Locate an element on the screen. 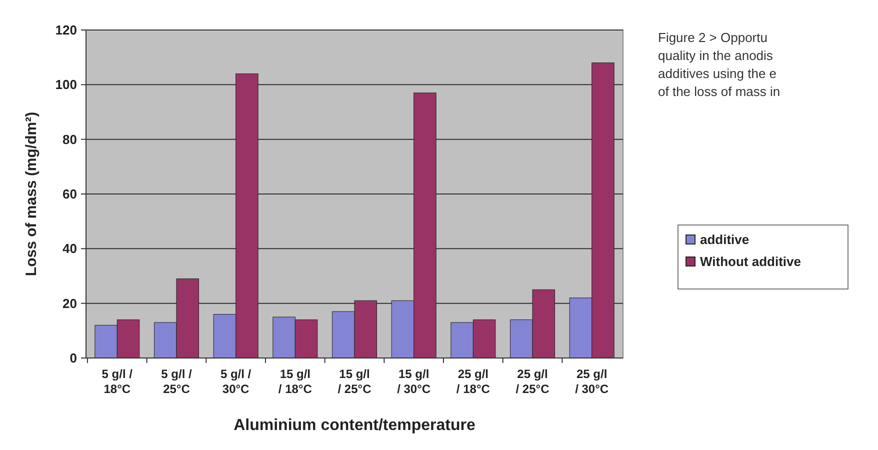 Image resolution: width=878 pixels, height=450 pixels. y-tick-label: 120 is located at coordinates (66, 30).